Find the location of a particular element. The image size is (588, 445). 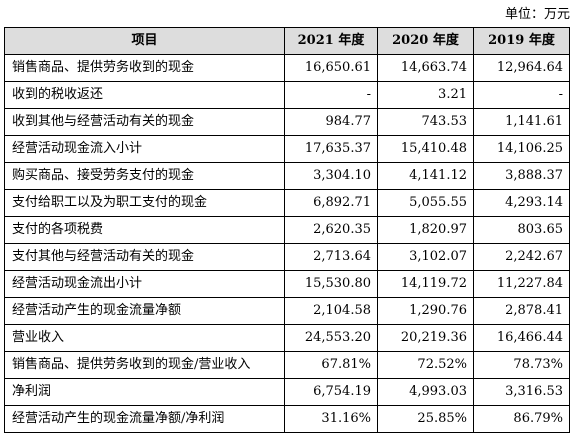

value-2020: 1,820.97 is located at coordinates (425, 230).